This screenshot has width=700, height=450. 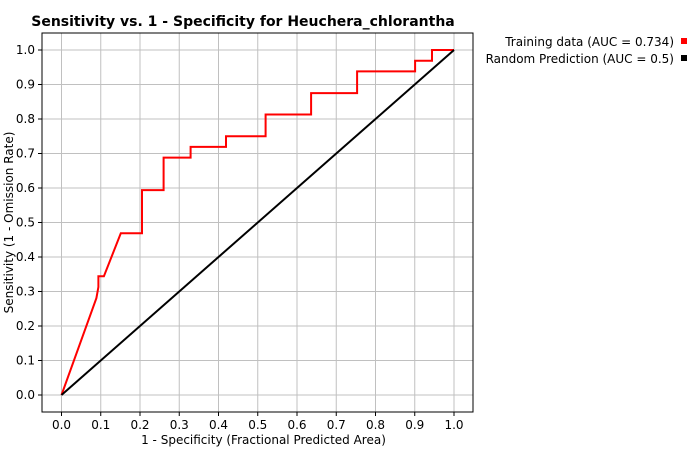 What do you see at coordinates (25, 292) in the screenshot?
I see `y-tick-label: 0.3` at bounding box center [25, 292].